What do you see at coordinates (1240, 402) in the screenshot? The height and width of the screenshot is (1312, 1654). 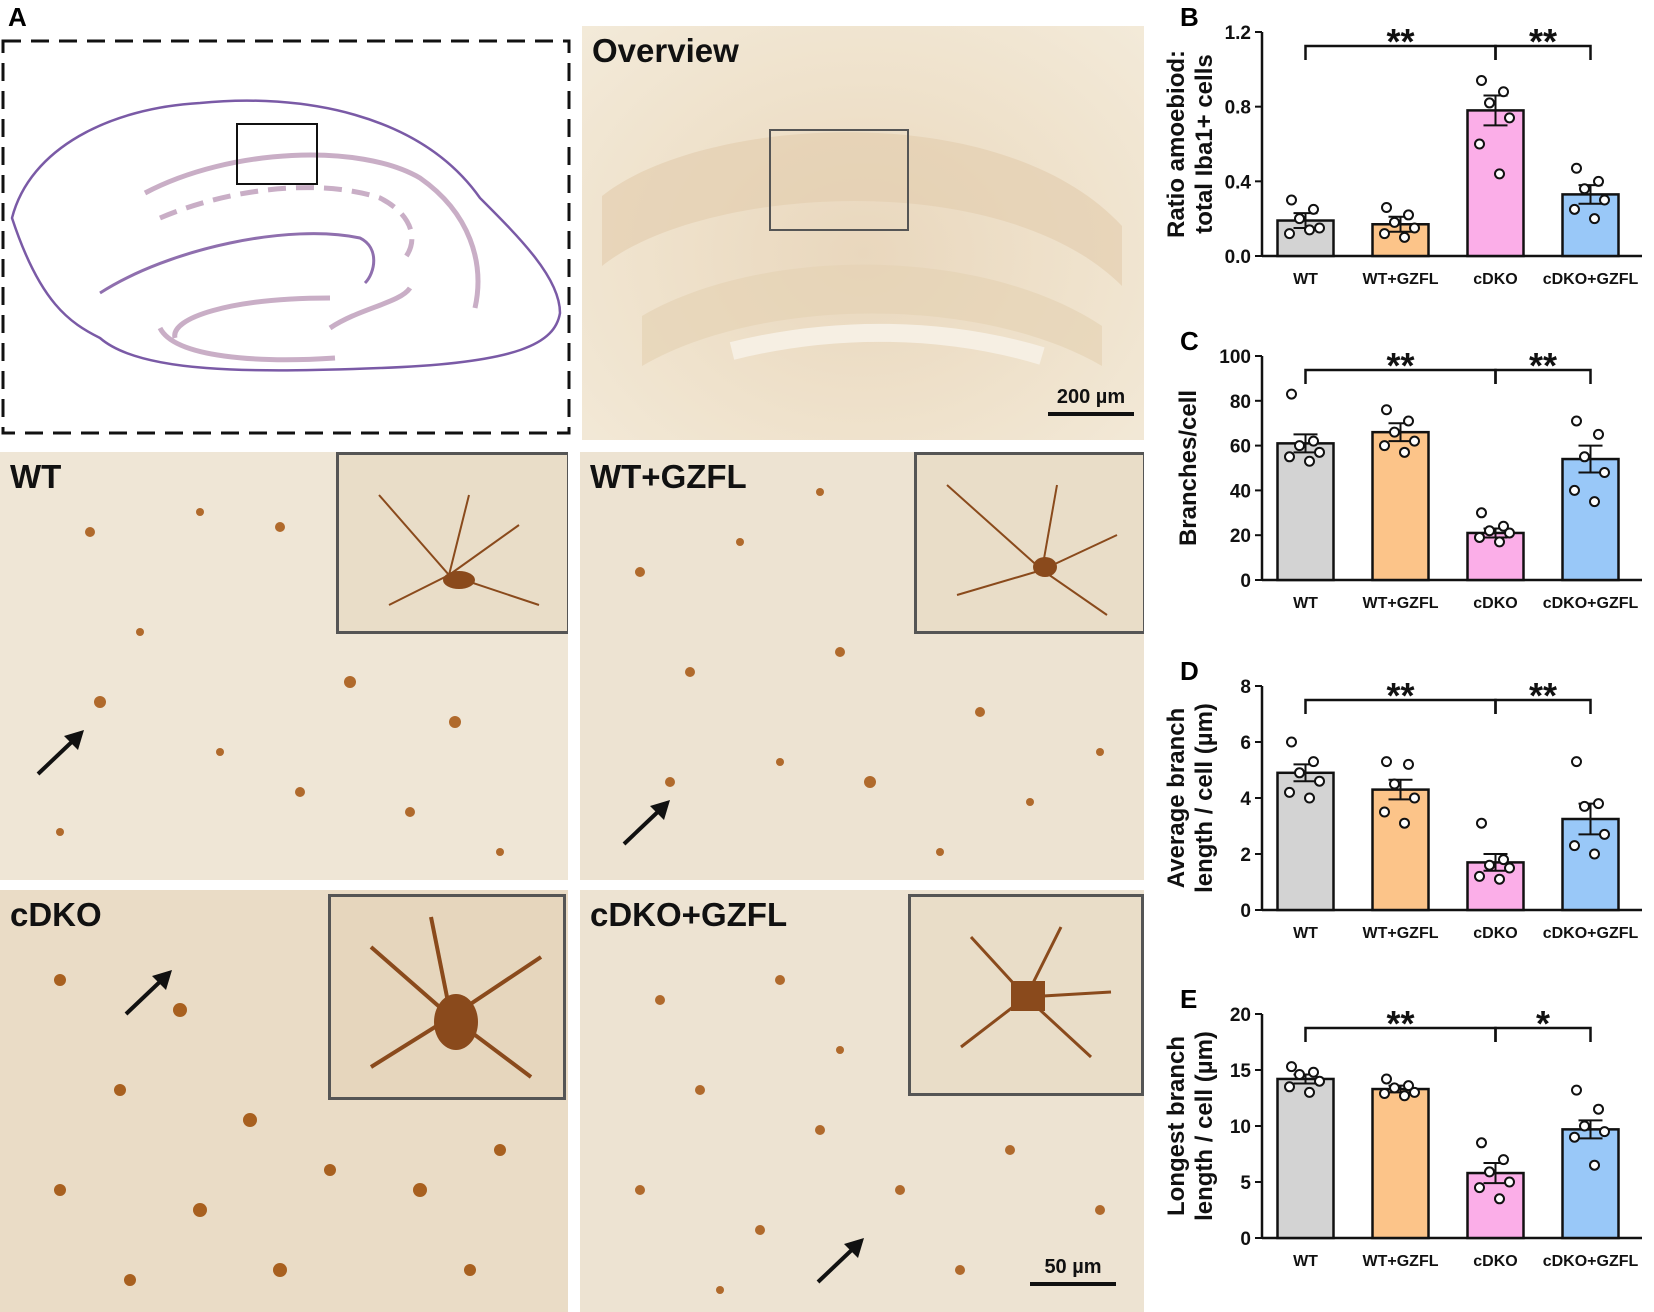 I see `chart-c-y-tick-label: 80` at bounding box center [1240, 402].